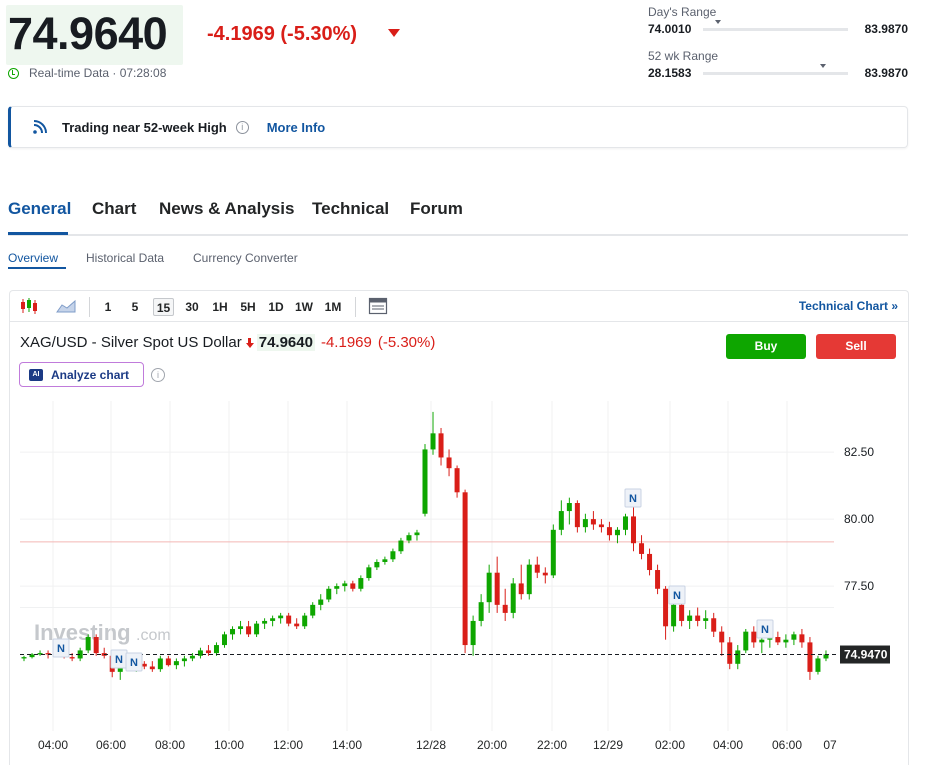 The width and height of the screenshot is (929, 765). What do you see at coordinates (248, 307) in the screenshot?
I see `interval-5h: 5H` at bounding box center [248, 307].